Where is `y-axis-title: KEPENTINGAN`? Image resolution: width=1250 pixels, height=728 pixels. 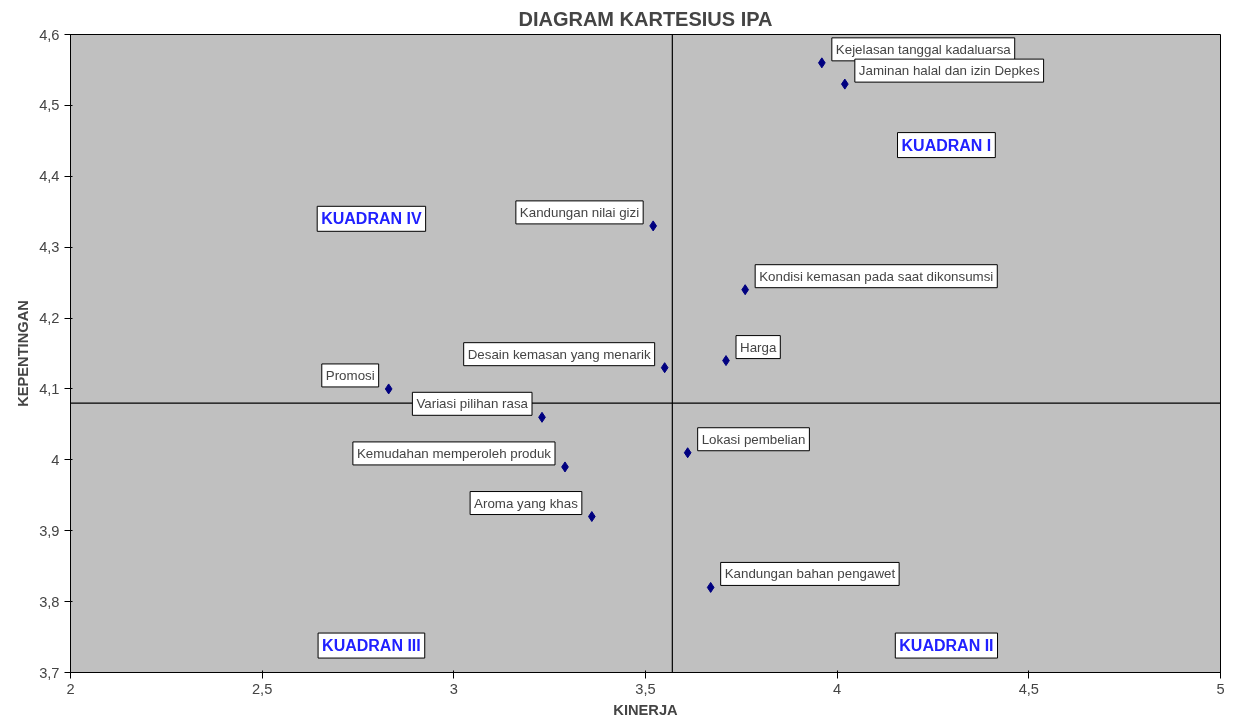
y-axis-title: KEPENTINGAN is located at coordinates (23, 353).